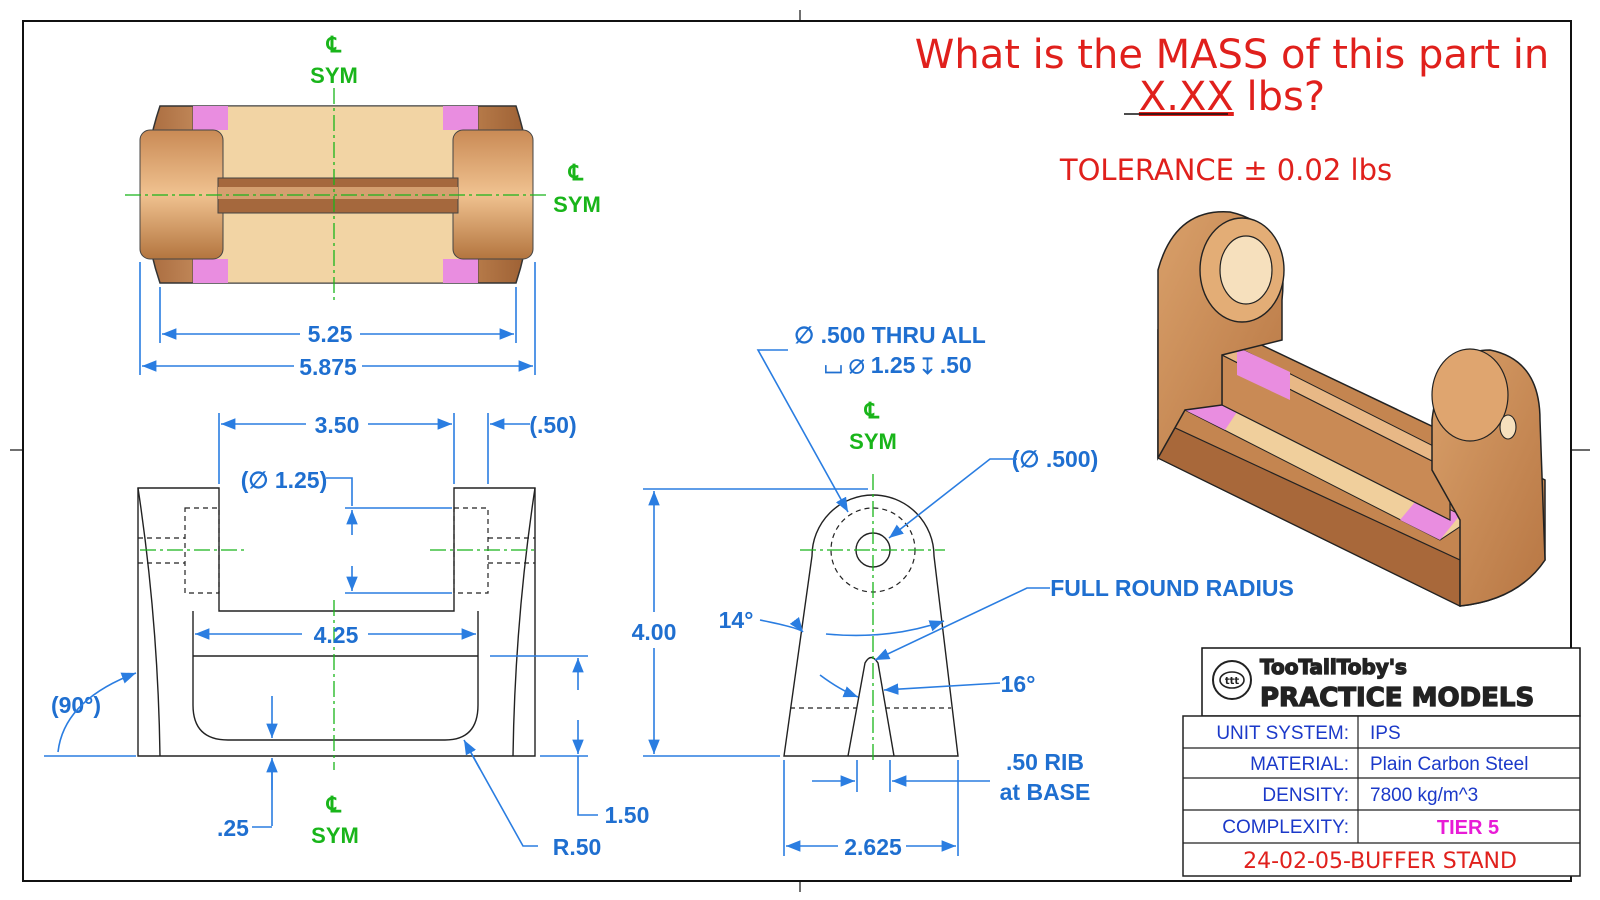  Describe the element at coordinates (335, 676) in the screenshot. I see `front-view-inner-u` at that location.